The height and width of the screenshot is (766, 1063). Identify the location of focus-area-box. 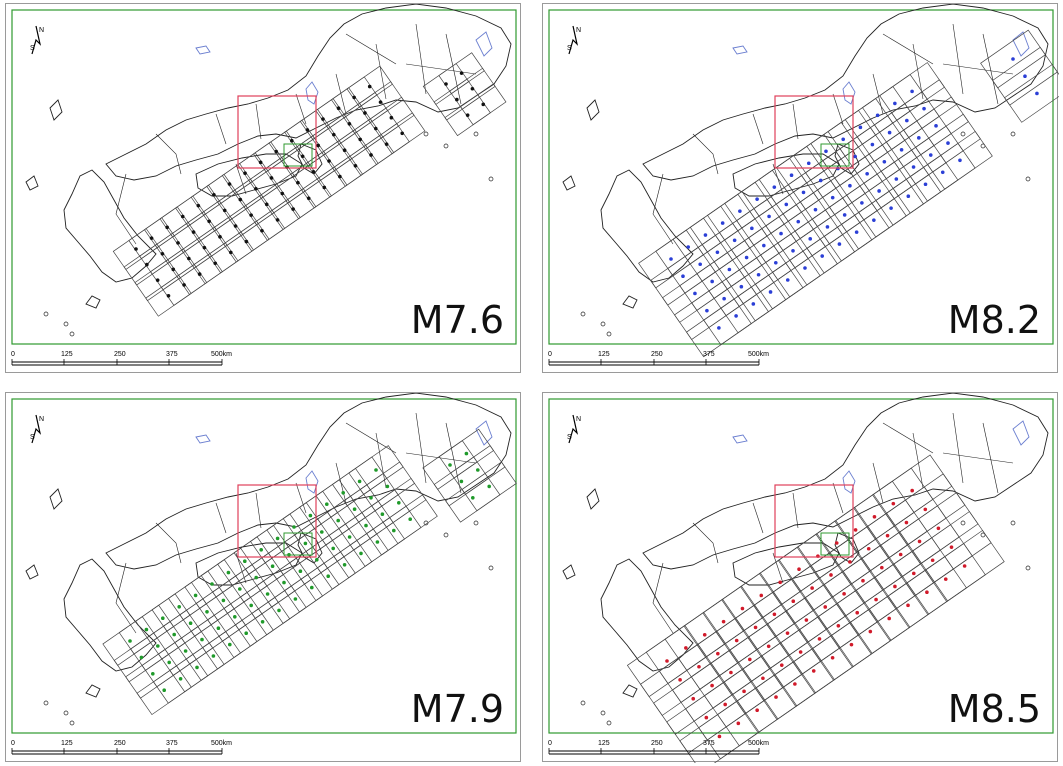
(814, 521).